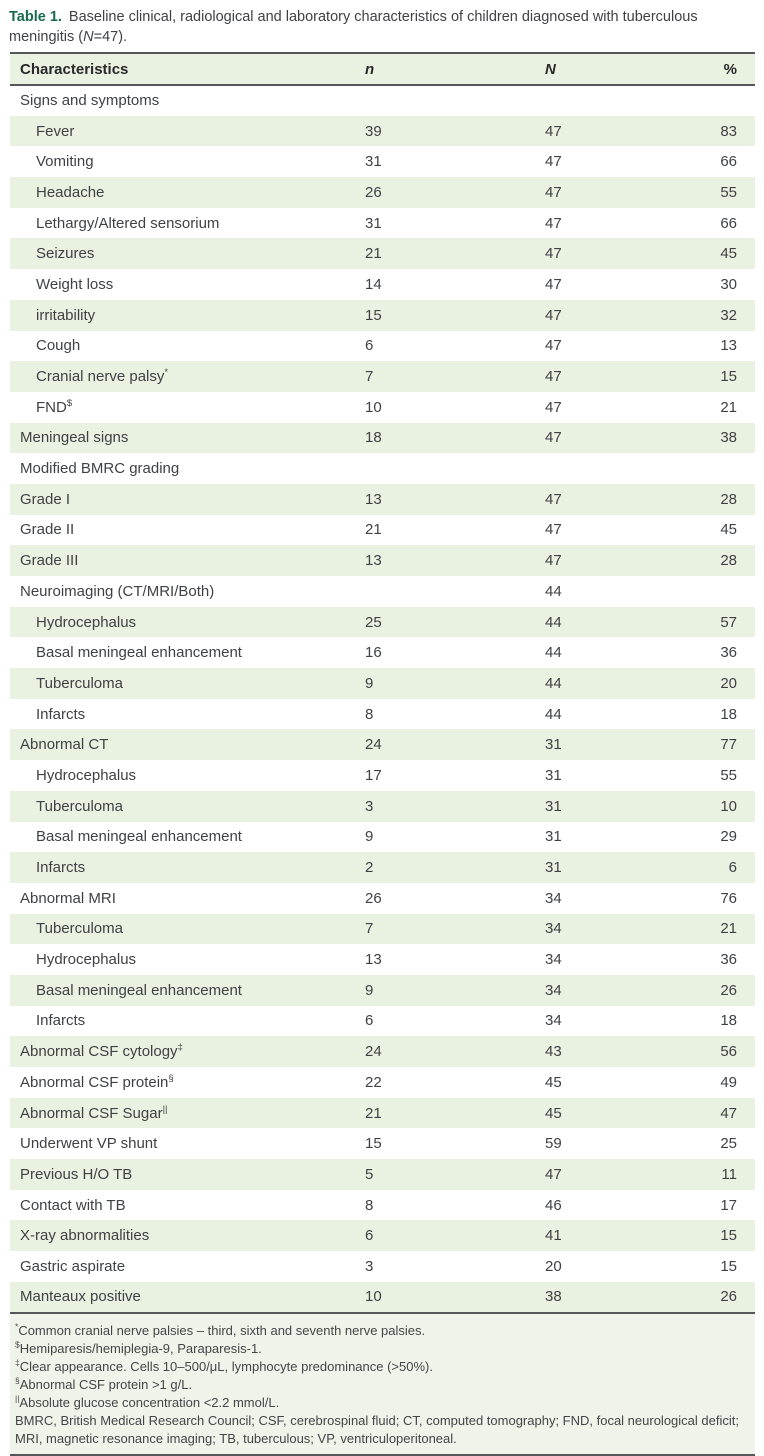 This screenshot has height=1456, width=764. I want to click on characteristic-label: Abnormal CSF Sugar, so click(91, 1113).